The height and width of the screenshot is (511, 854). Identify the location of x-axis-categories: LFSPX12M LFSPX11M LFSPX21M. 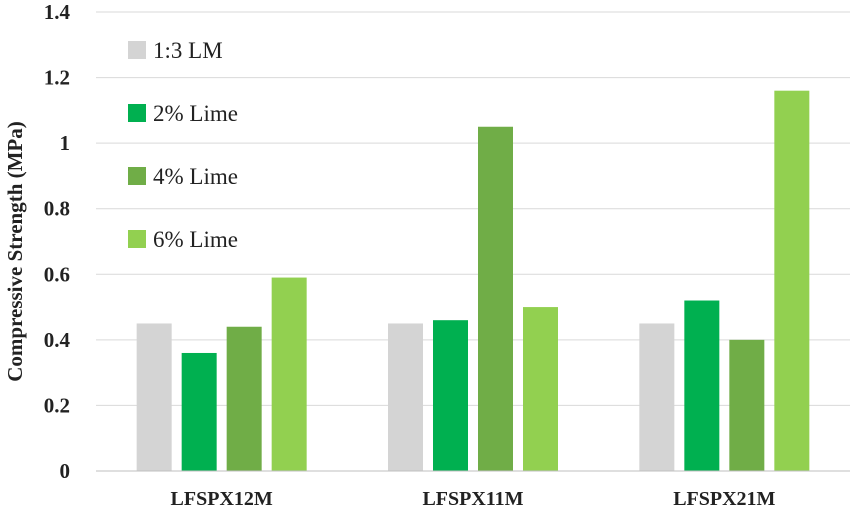
(473, 499).